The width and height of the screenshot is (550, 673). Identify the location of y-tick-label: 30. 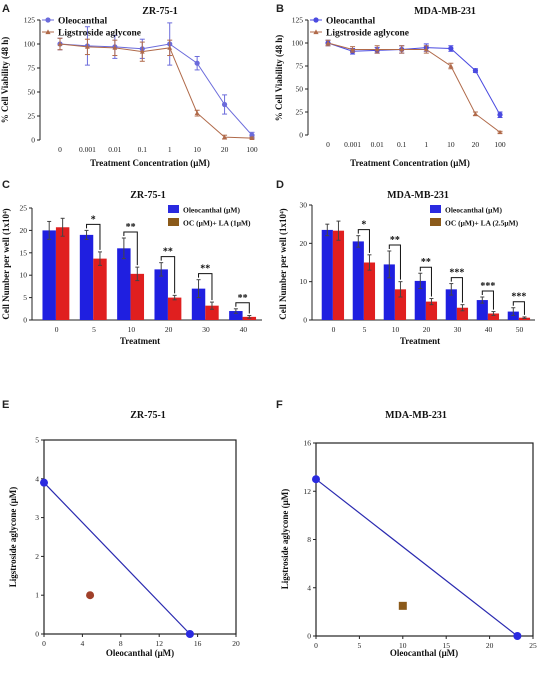
(304, 205).